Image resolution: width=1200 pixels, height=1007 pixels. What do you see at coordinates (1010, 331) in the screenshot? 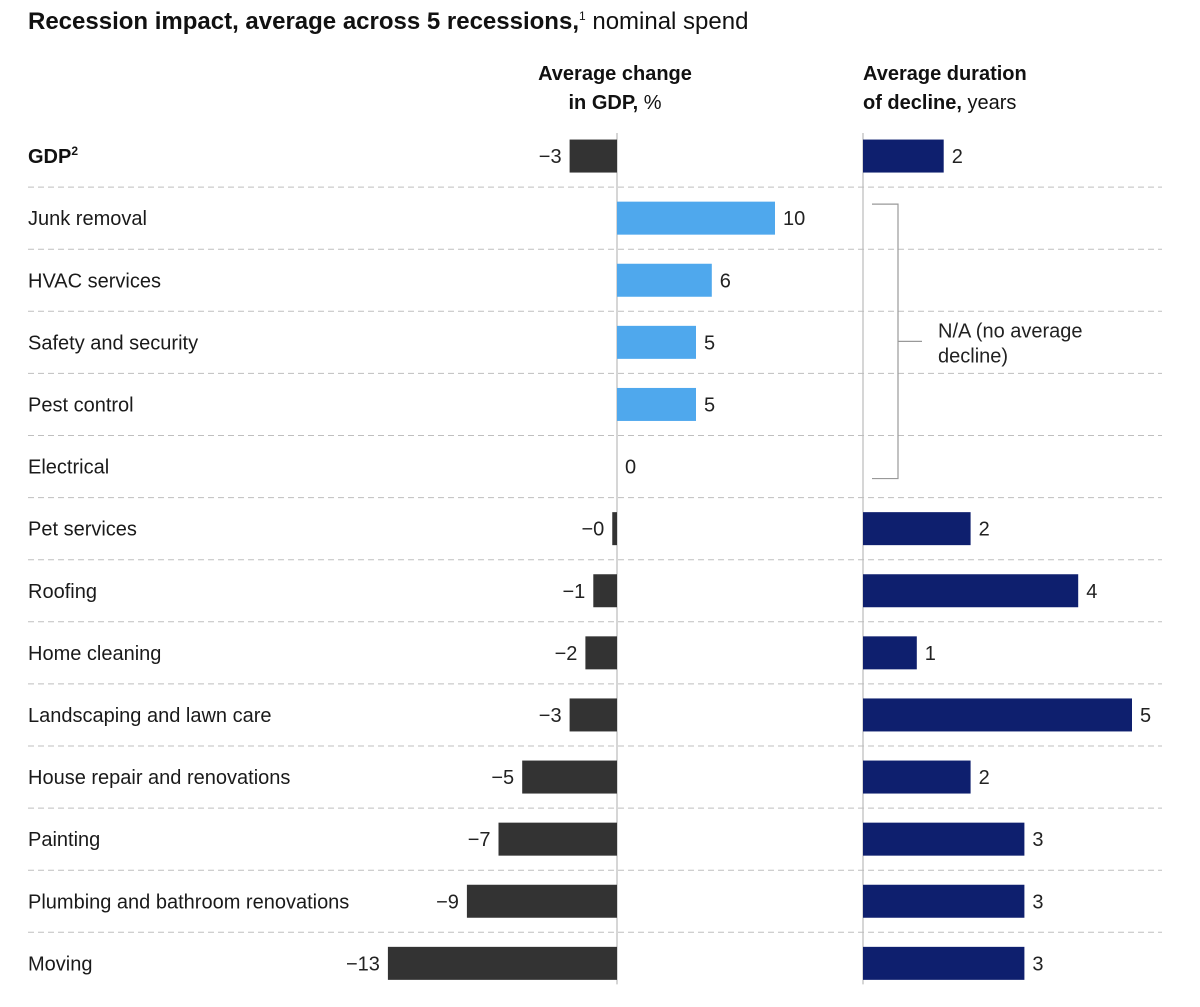
I see `na-label-line1: N/A (no average` at bounding box center [1010, 331].